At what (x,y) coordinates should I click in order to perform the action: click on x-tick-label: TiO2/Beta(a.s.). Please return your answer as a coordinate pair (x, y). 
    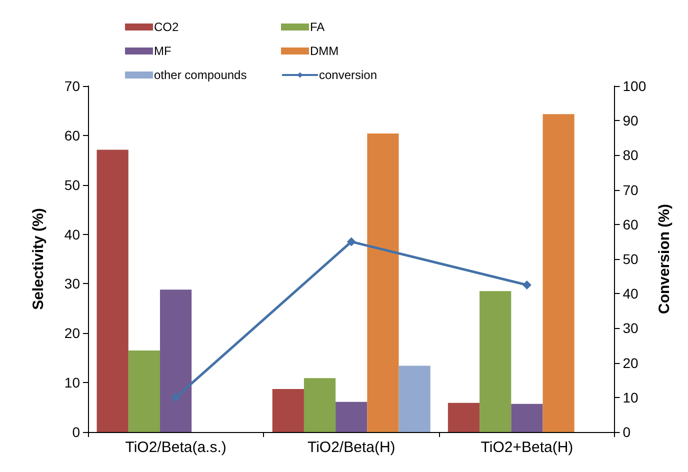
    Looking at the image, I should click on (175, 447).